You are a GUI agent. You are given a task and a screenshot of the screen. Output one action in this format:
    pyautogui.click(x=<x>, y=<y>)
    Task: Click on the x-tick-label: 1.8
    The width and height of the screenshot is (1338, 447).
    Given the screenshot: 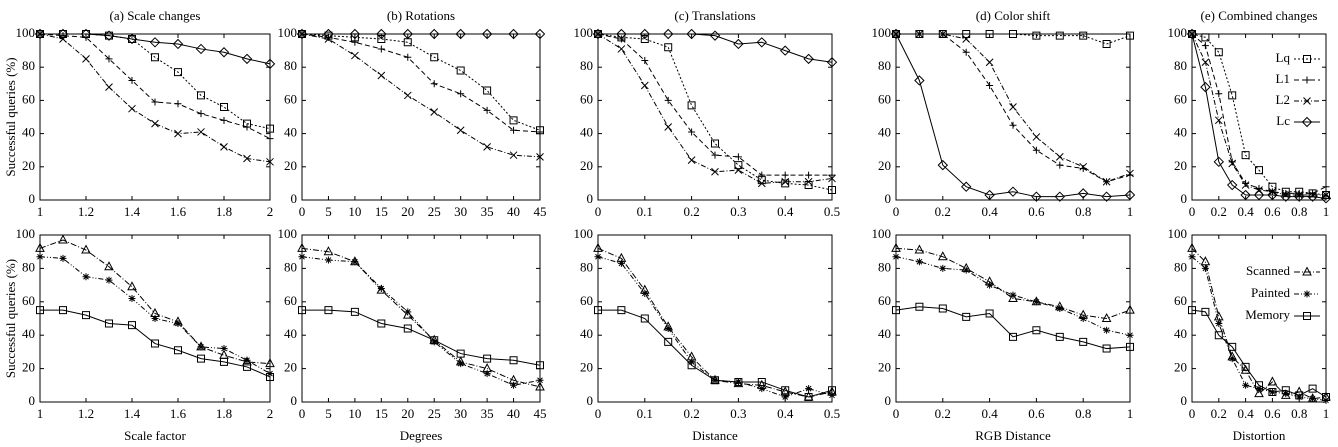 What is the action you would take?
    pyautogui.click(x=224, y=211)
    